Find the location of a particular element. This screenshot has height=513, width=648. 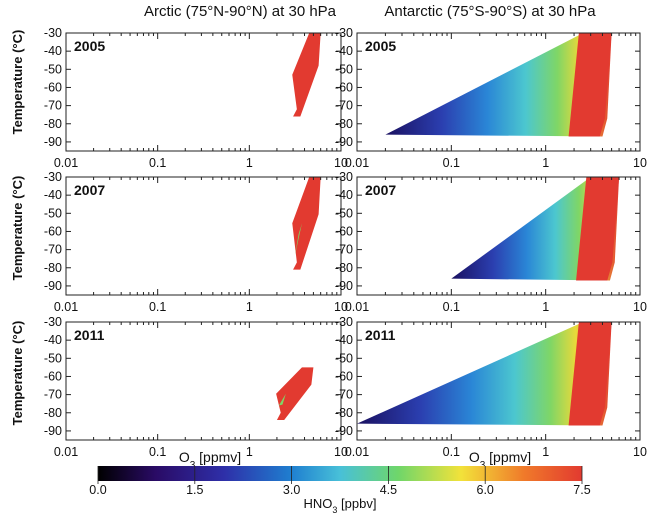

colorbar-tick-label: 6.0 is located at coordinates (485, 490).